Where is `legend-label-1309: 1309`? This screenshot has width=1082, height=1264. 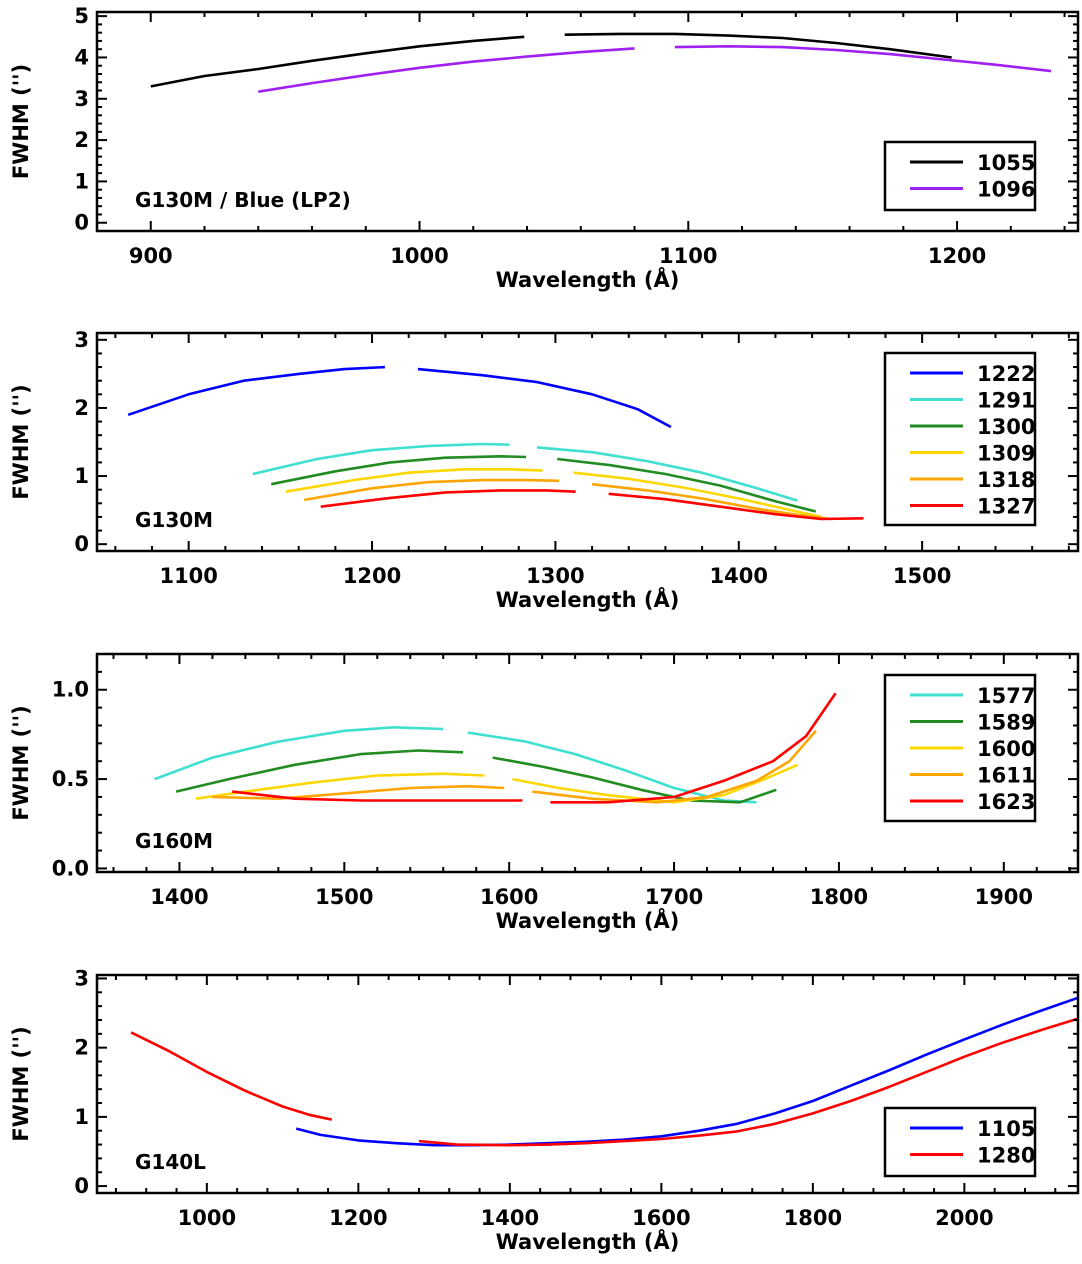 legend-label-1309: 1309 is located at coordinates (1006, 454).